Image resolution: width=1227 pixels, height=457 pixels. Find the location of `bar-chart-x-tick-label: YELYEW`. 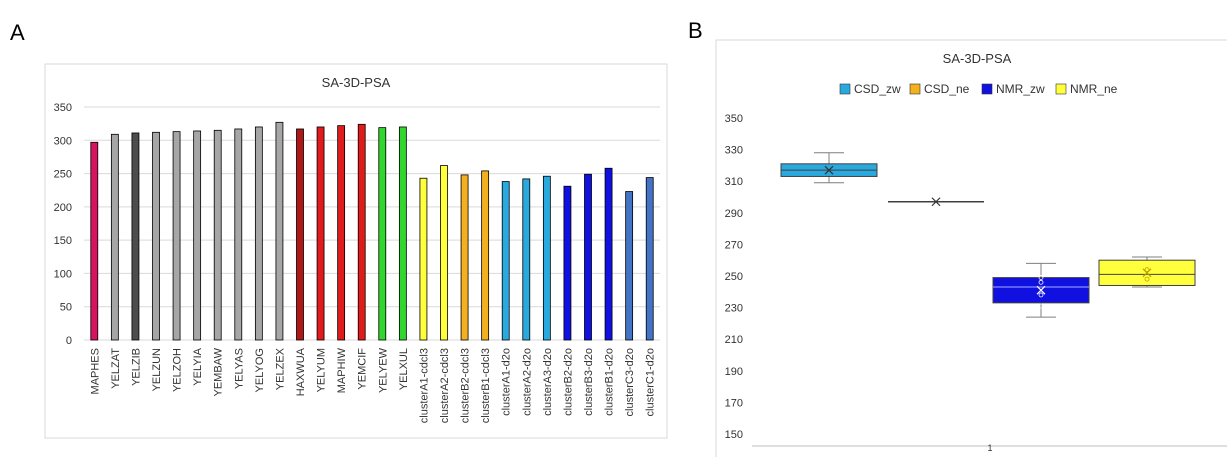

bar-chart-x-tick-label: YELYEW is located at coordinates (383, 370).